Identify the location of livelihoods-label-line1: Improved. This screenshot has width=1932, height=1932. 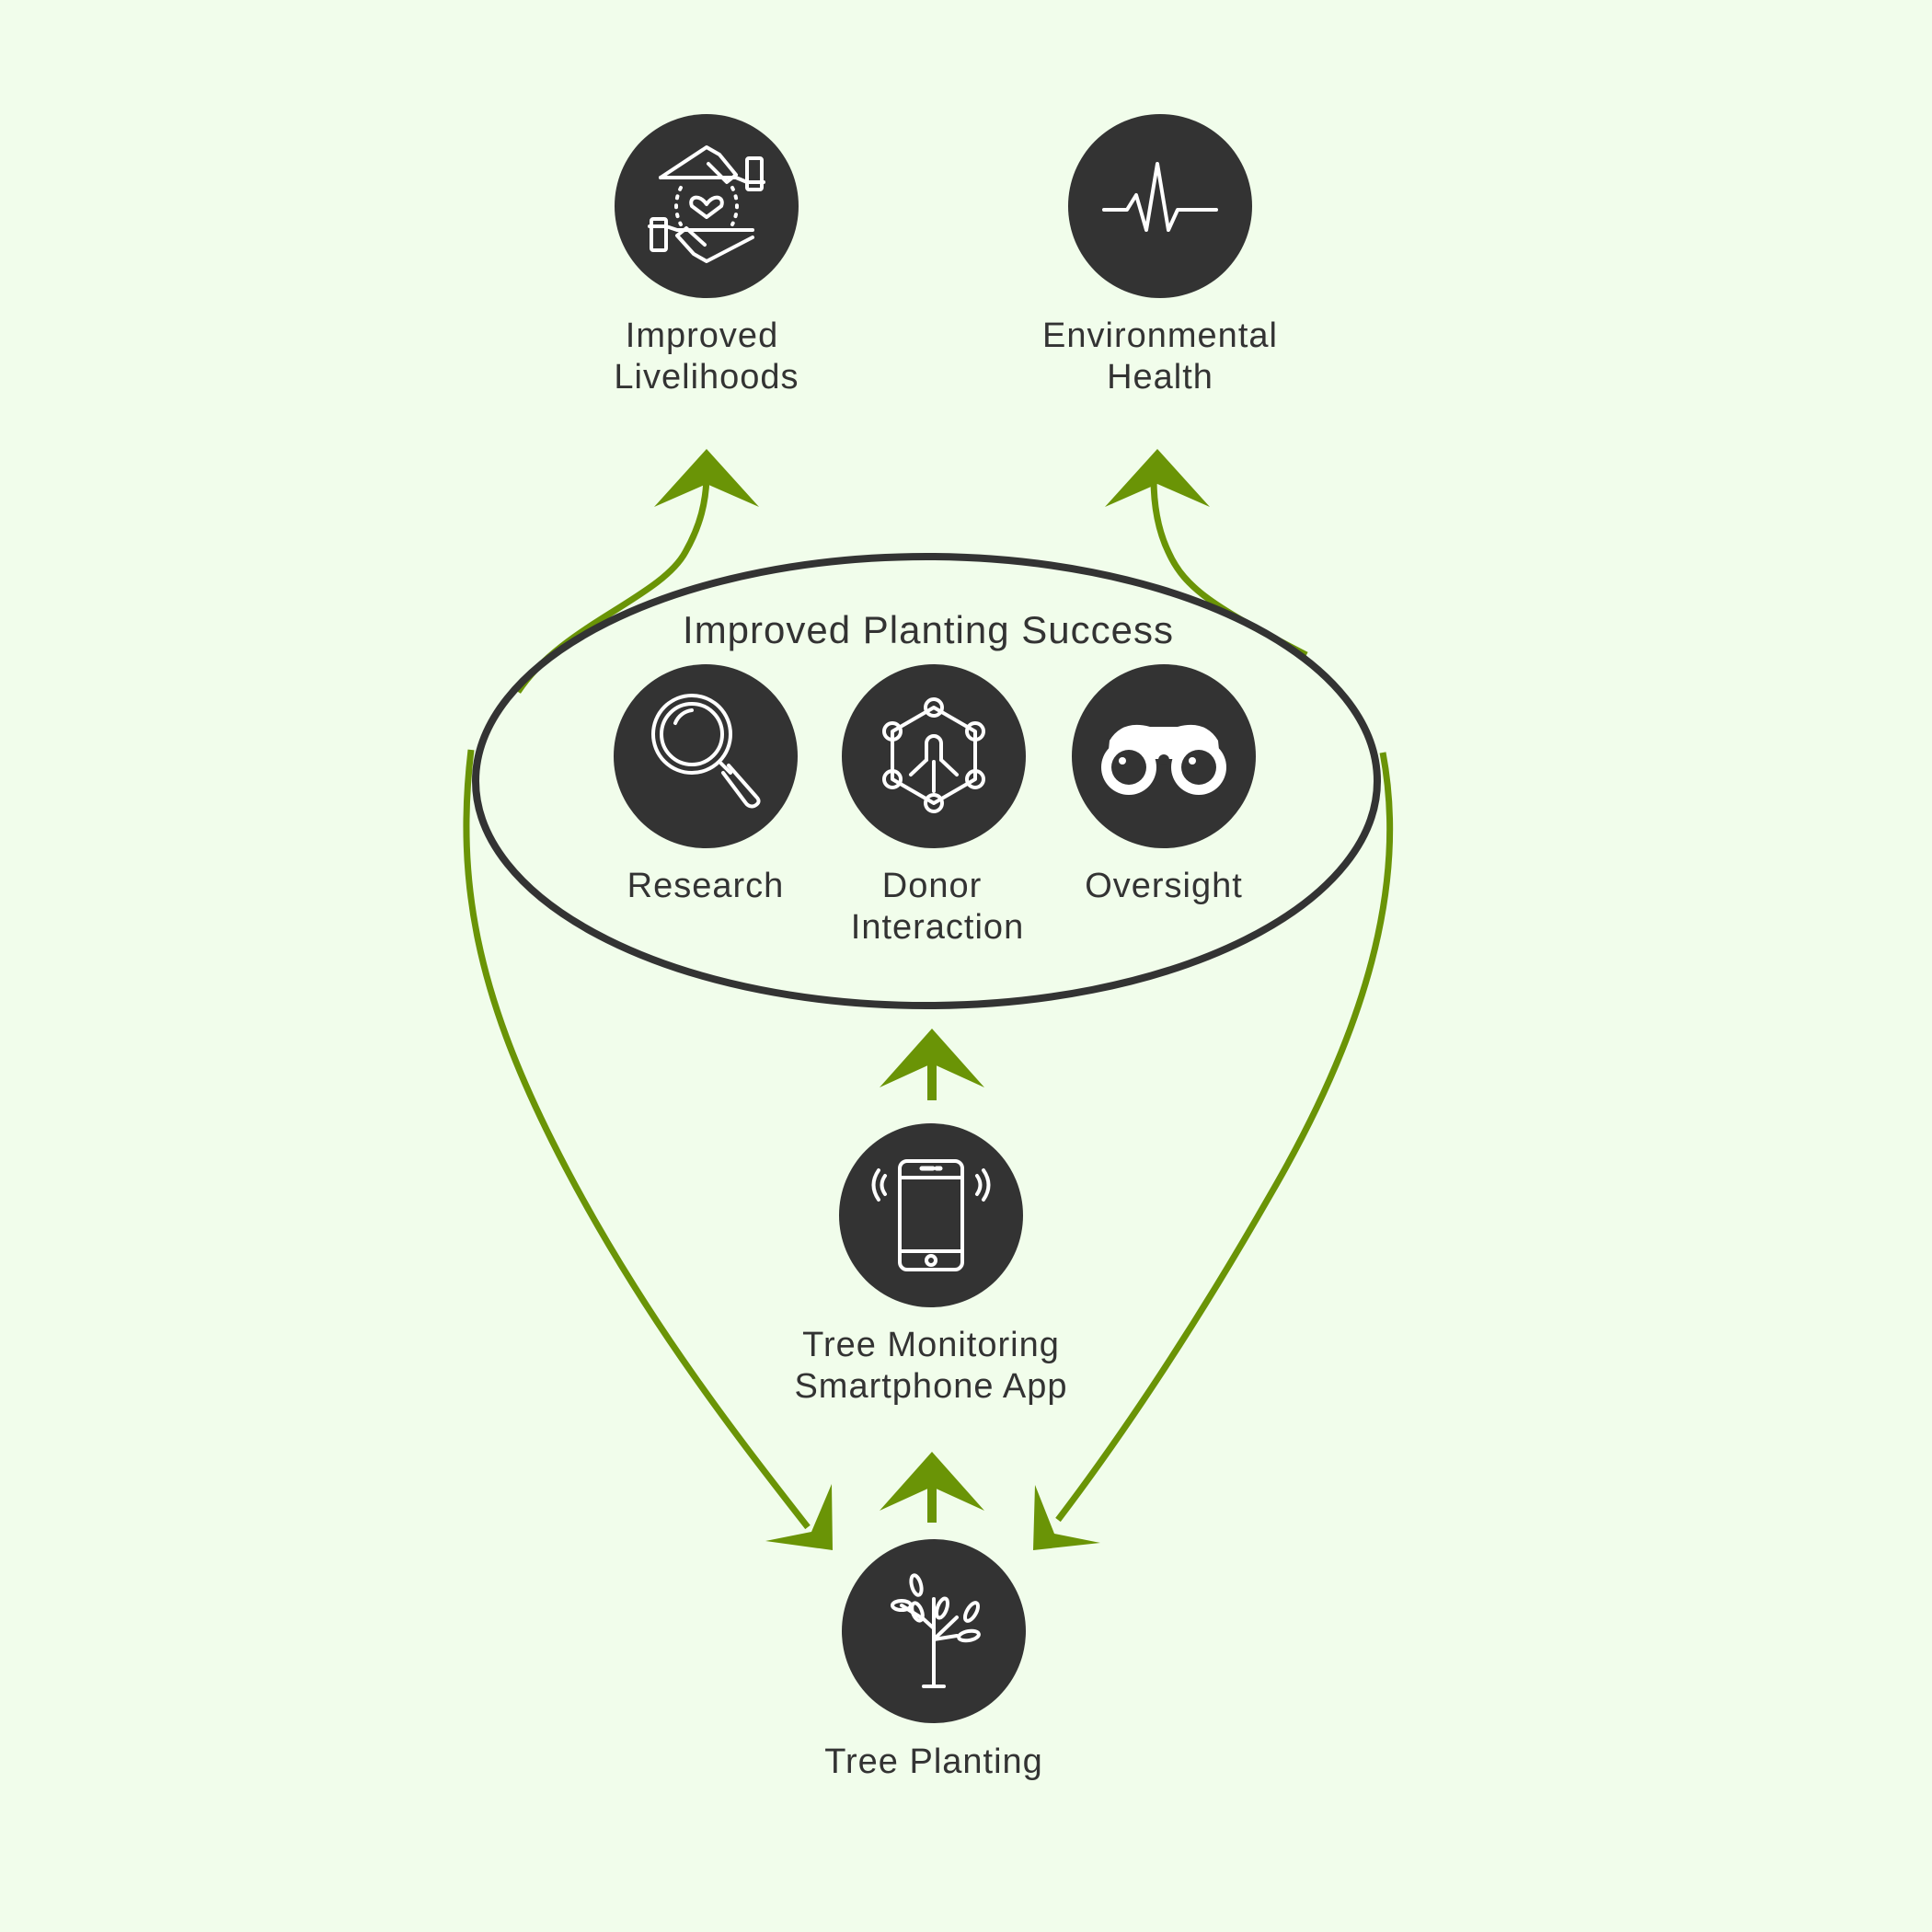
(702, 335).